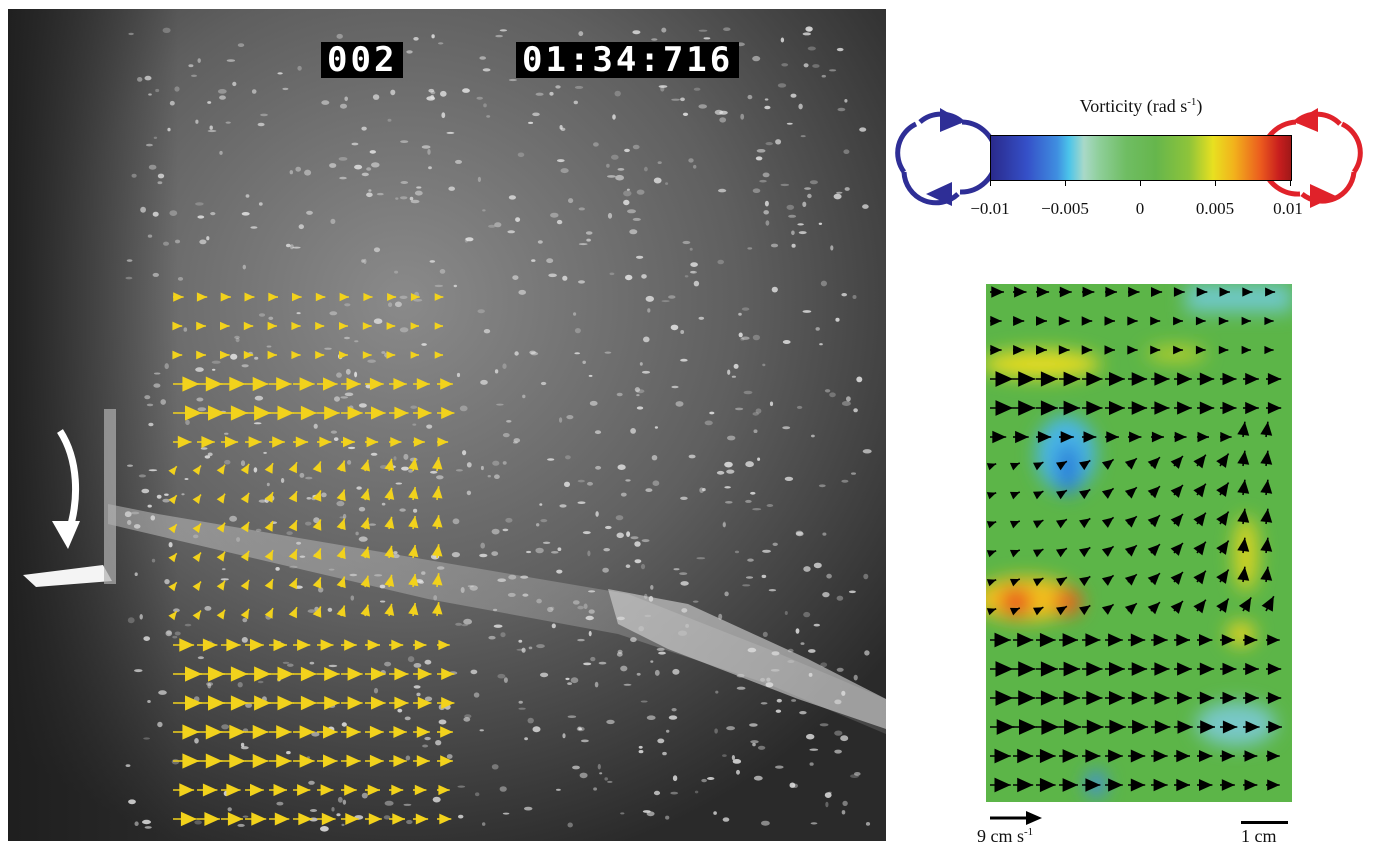 This screenshot has width=1375, height=853. Describe the element at coordinates (1139, 543) in the screenshot. I see `vorticity-vector-map` at that location.